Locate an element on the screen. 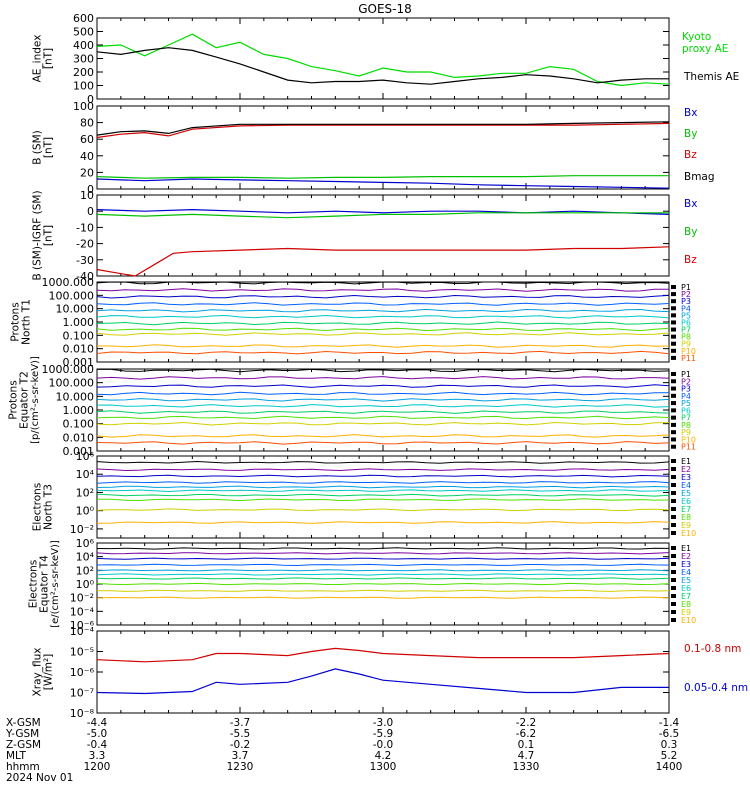 The image size is (750, 804). y-tick-label: 10² is located at coordinates (85, 492).